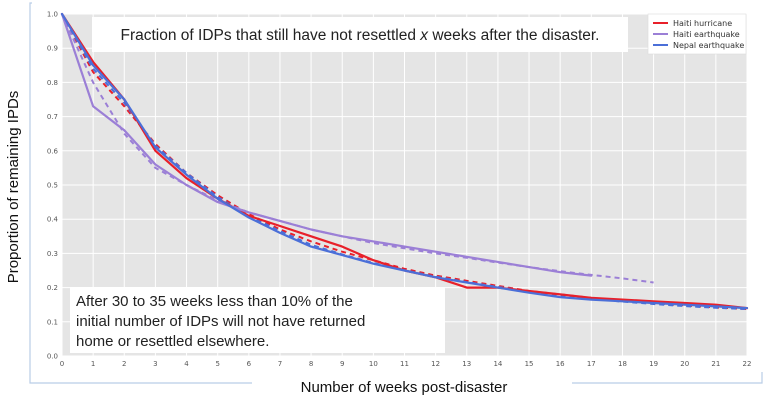 Image resolution: width=768 pixels, height=403 pixels. Describe the element at coordinates (497, 364) in the screenshot. I see `x-tick-label: 14` at that location.